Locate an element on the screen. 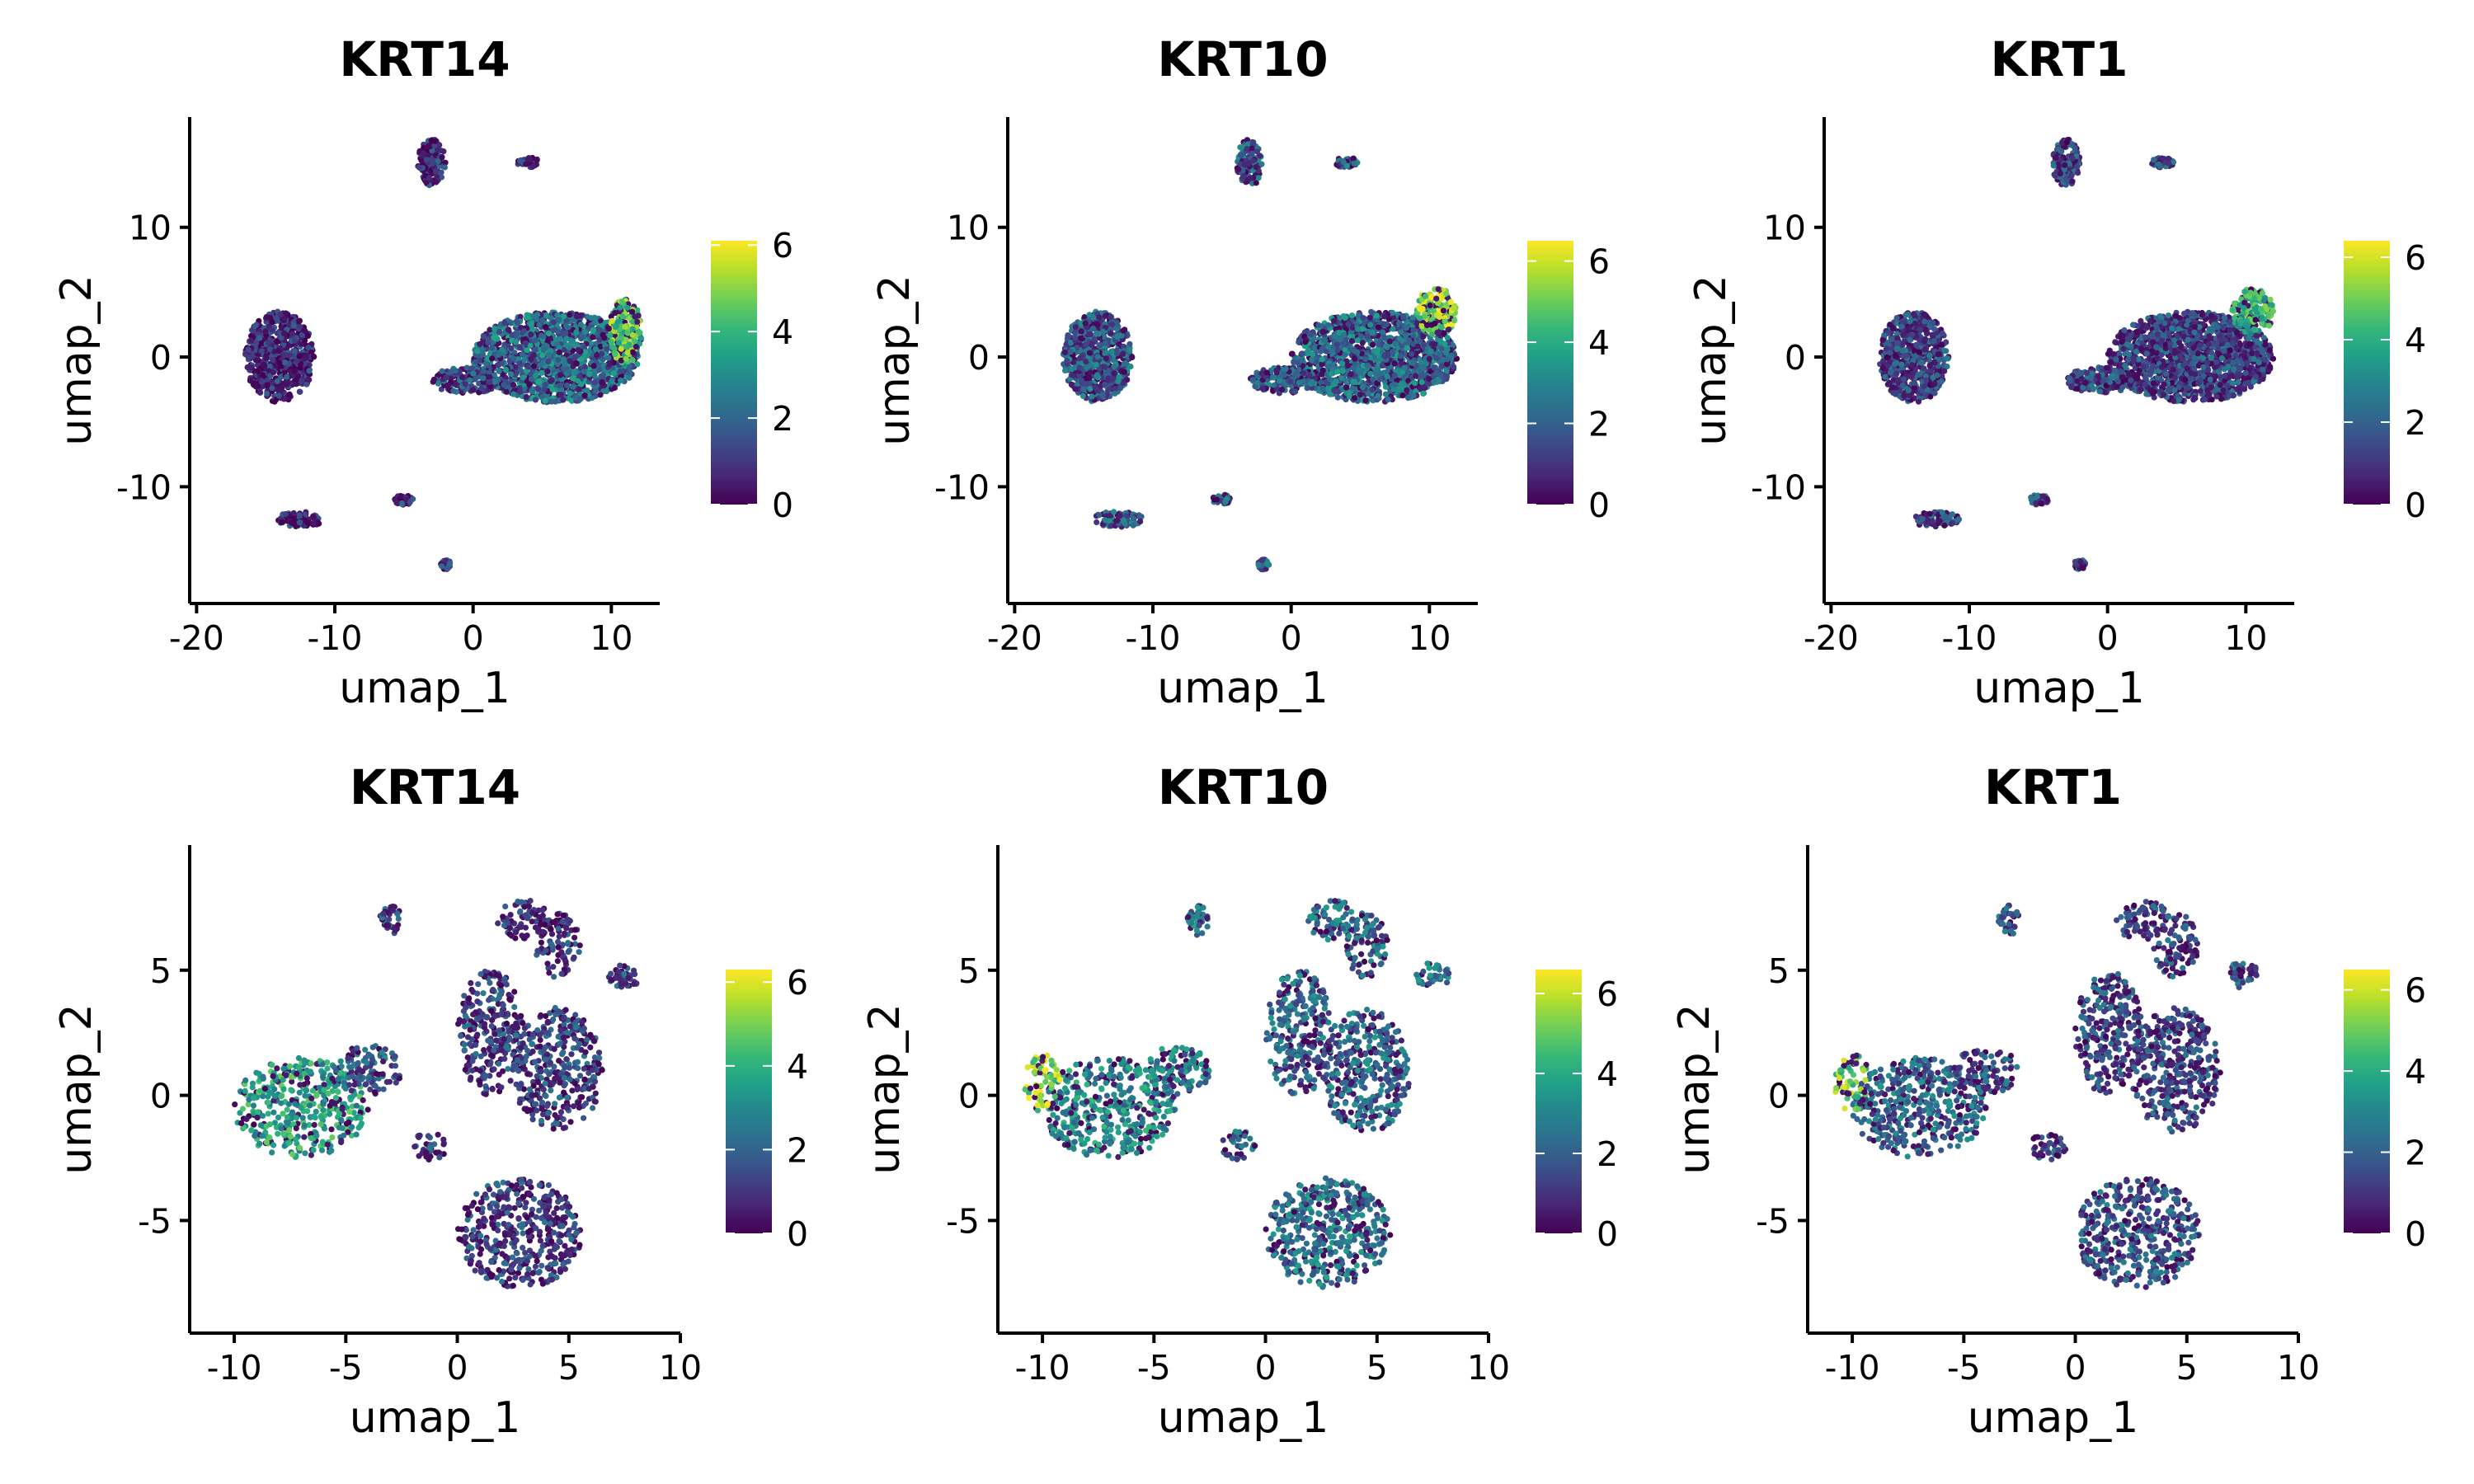 The height and width of the screenshot is (1484, 2474). x-tick-label: 10 is located at coordinates (611, 638).